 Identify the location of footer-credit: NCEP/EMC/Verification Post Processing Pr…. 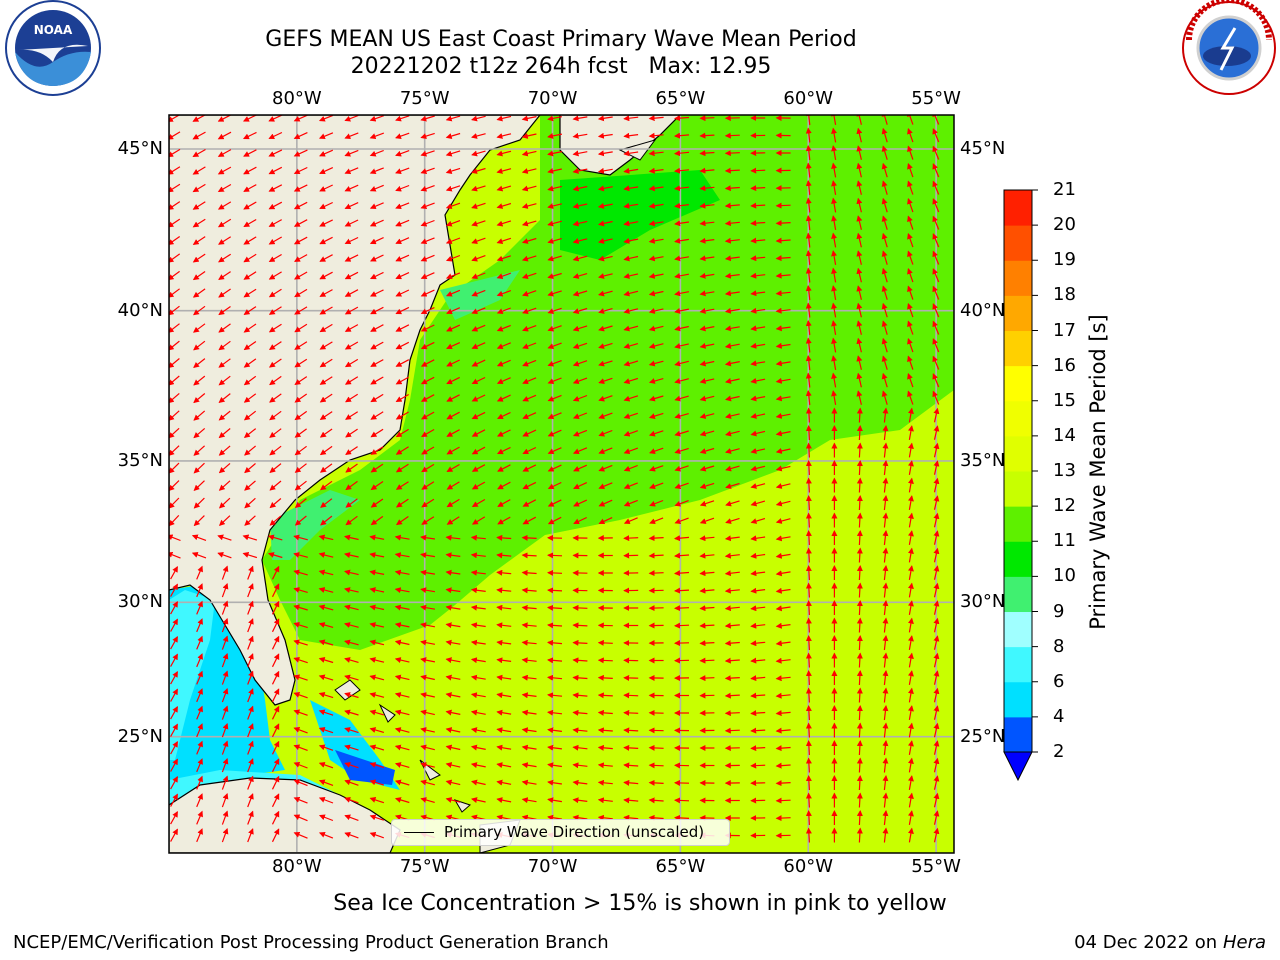
(311, 942).